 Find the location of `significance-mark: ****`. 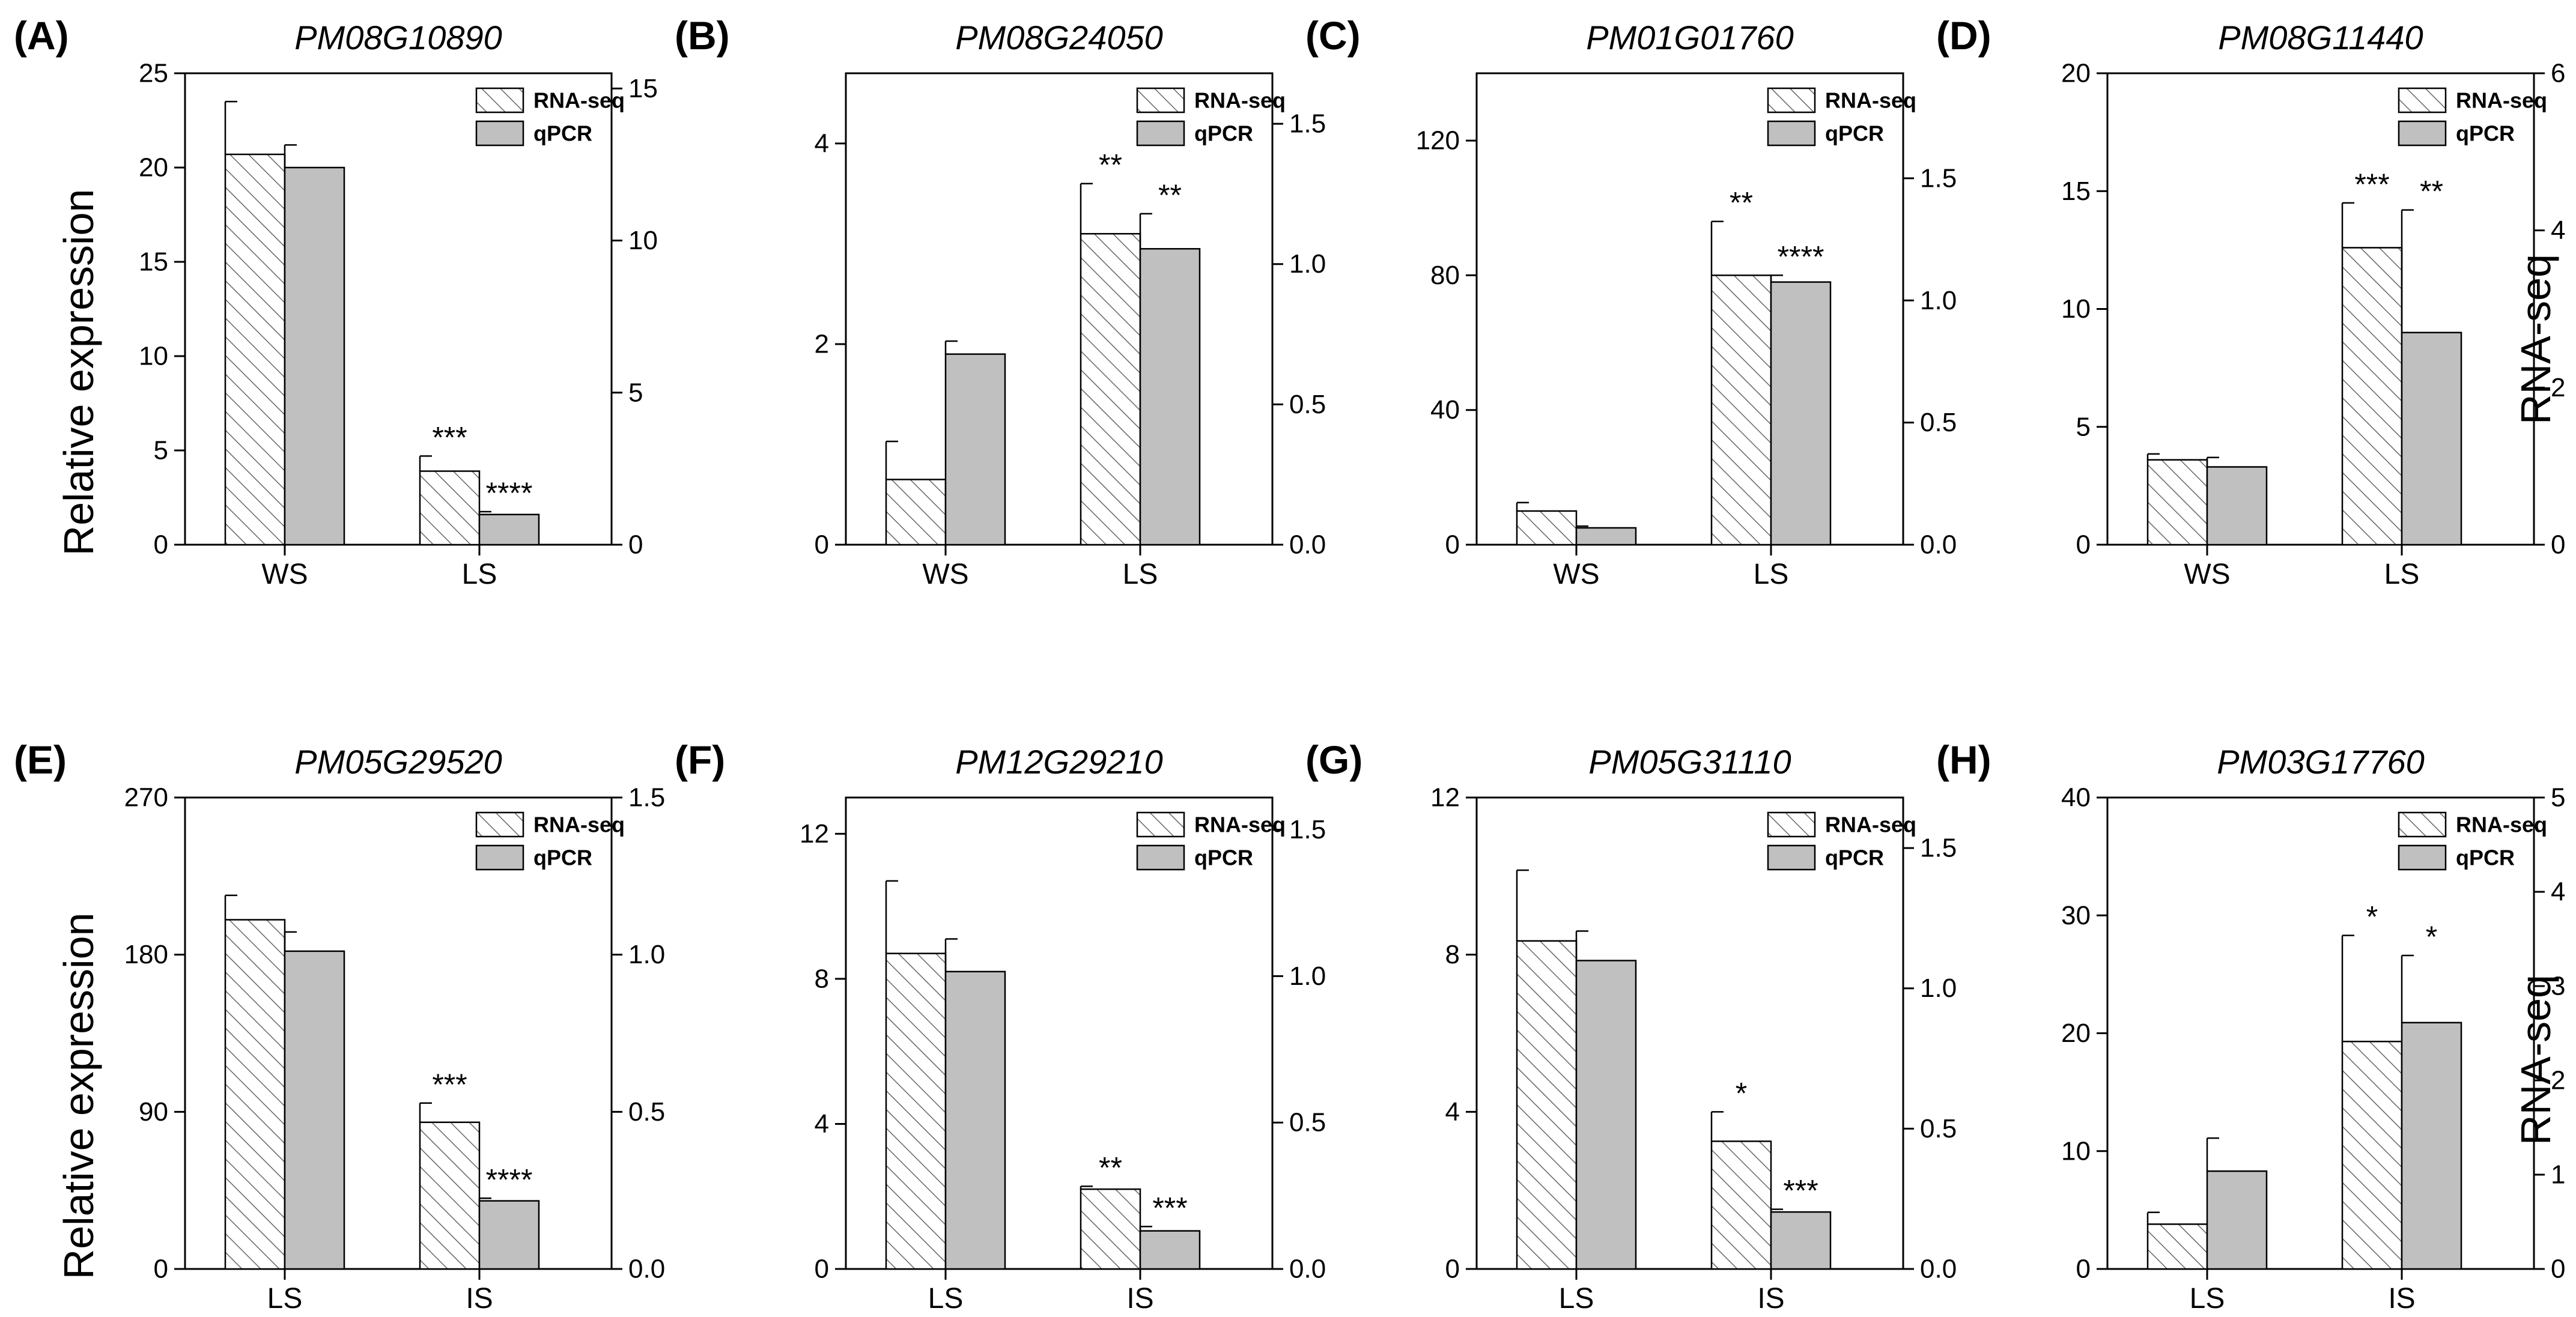

significance-mark: **** is located at coordinates (1801, 256).